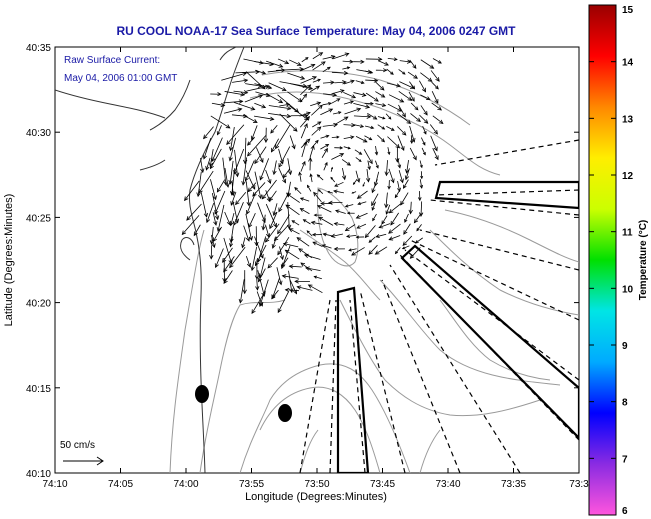 The width and height of the screenshot is (651, 519). I want to click on y-tick-label: 40:30, so click(38, 133).